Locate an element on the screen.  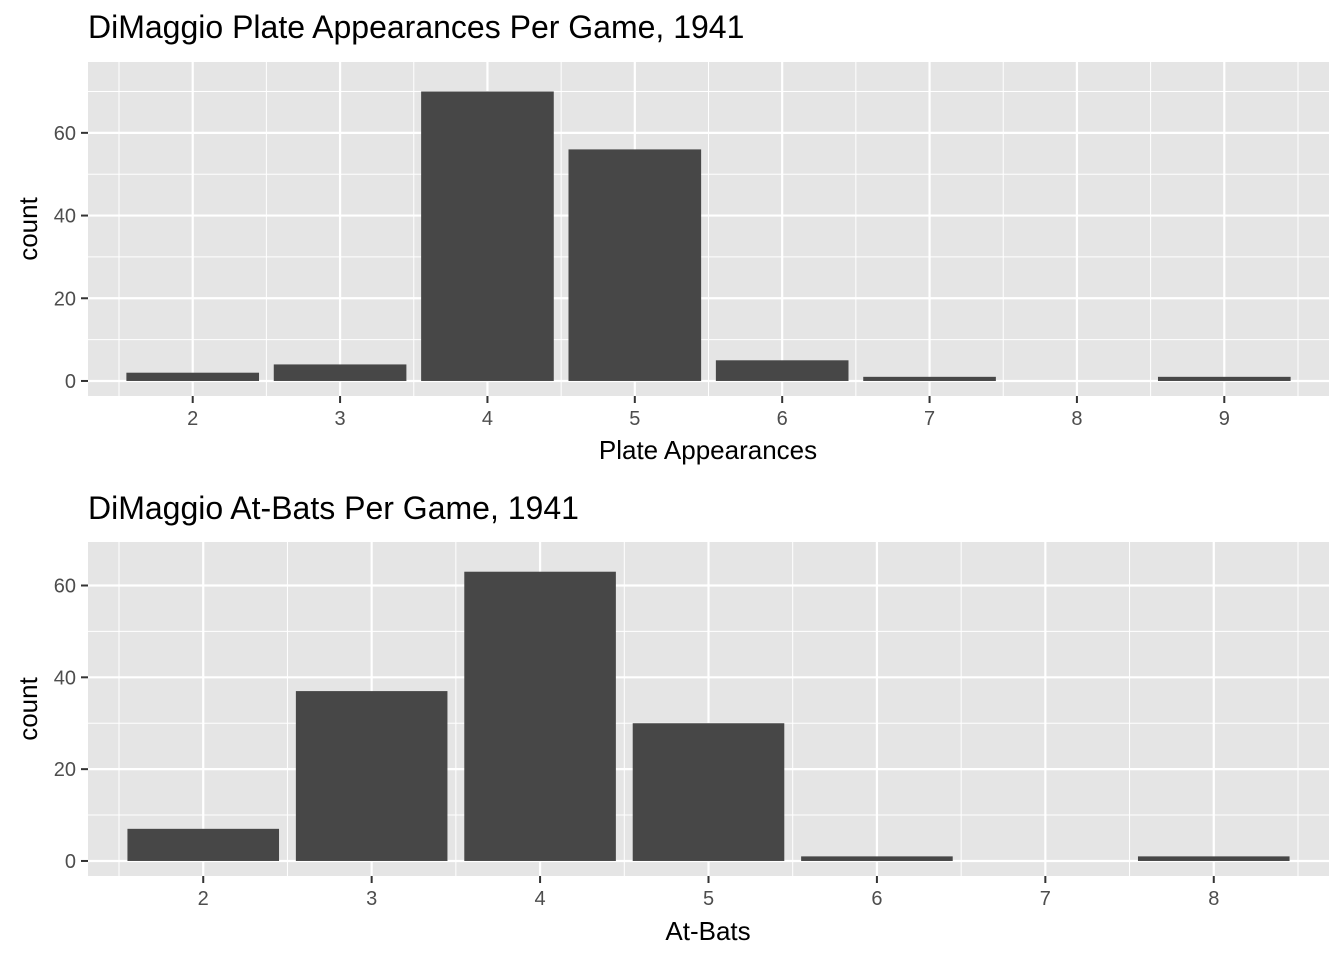
x-axis-ticks: 2 3 4 5 6 7 8 9 is located at coordinates (708, 413).